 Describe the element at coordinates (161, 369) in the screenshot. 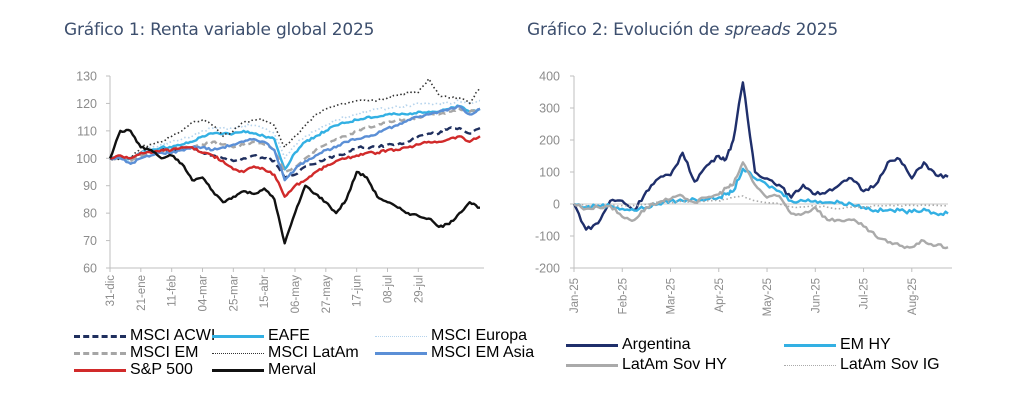

I see `legend-label: S&P 500` at that location.